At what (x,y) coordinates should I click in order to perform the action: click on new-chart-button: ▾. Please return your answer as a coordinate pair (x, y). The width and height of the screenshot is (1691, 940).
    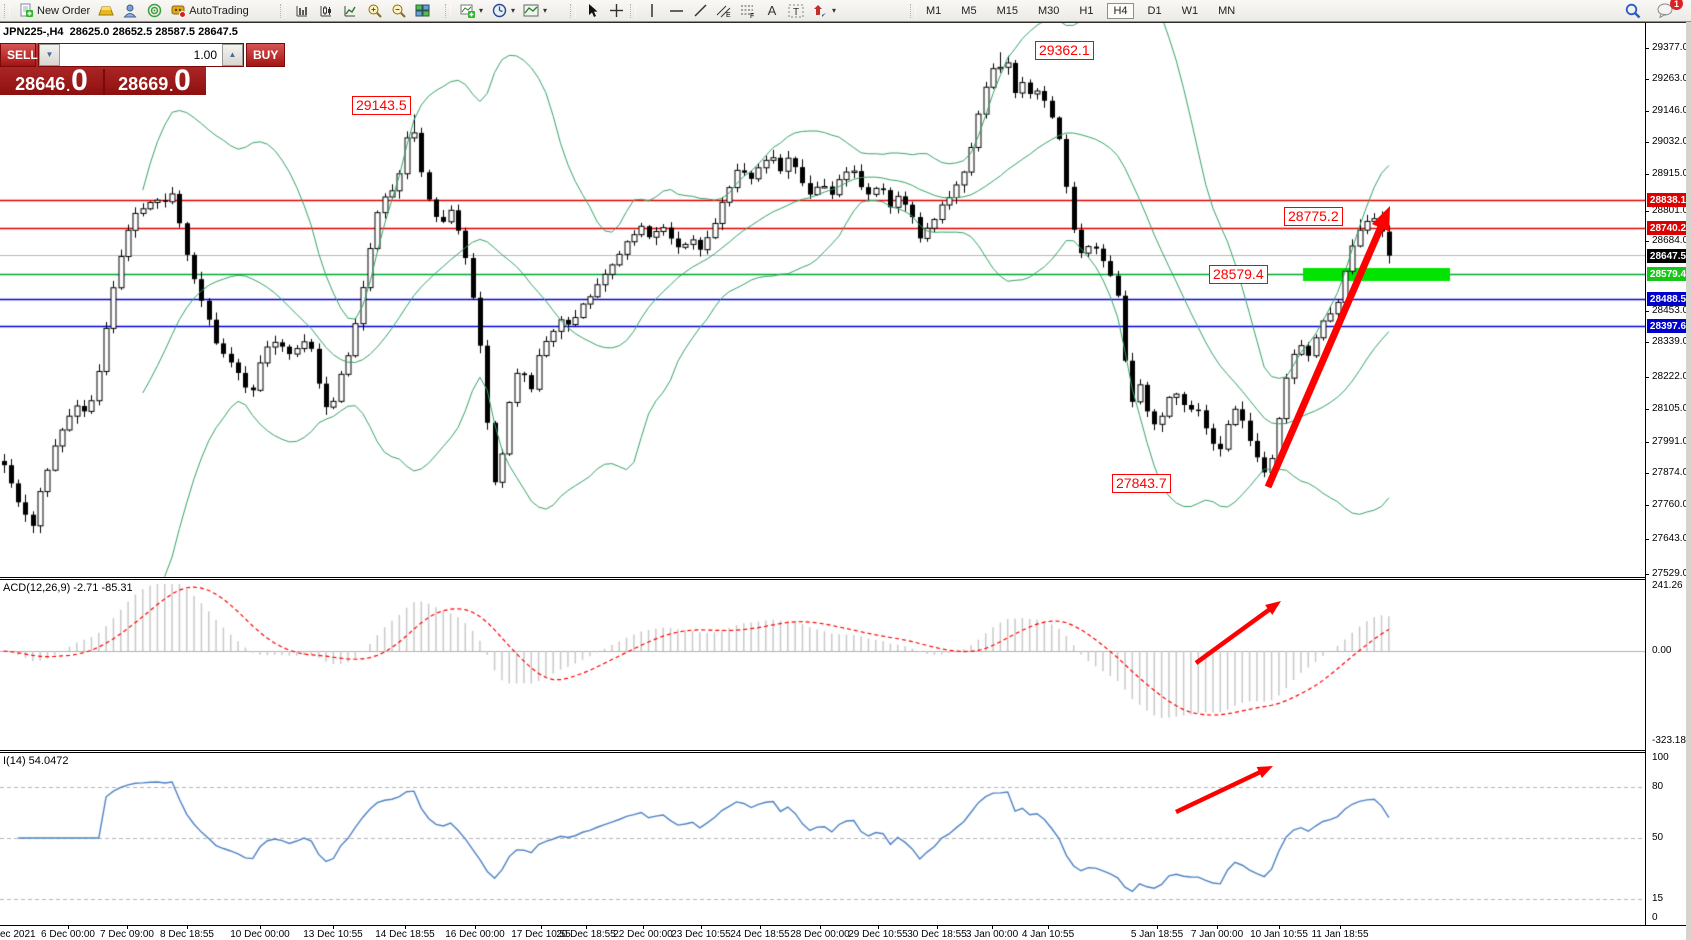
    Looking at the image, I should click on (471, 10).